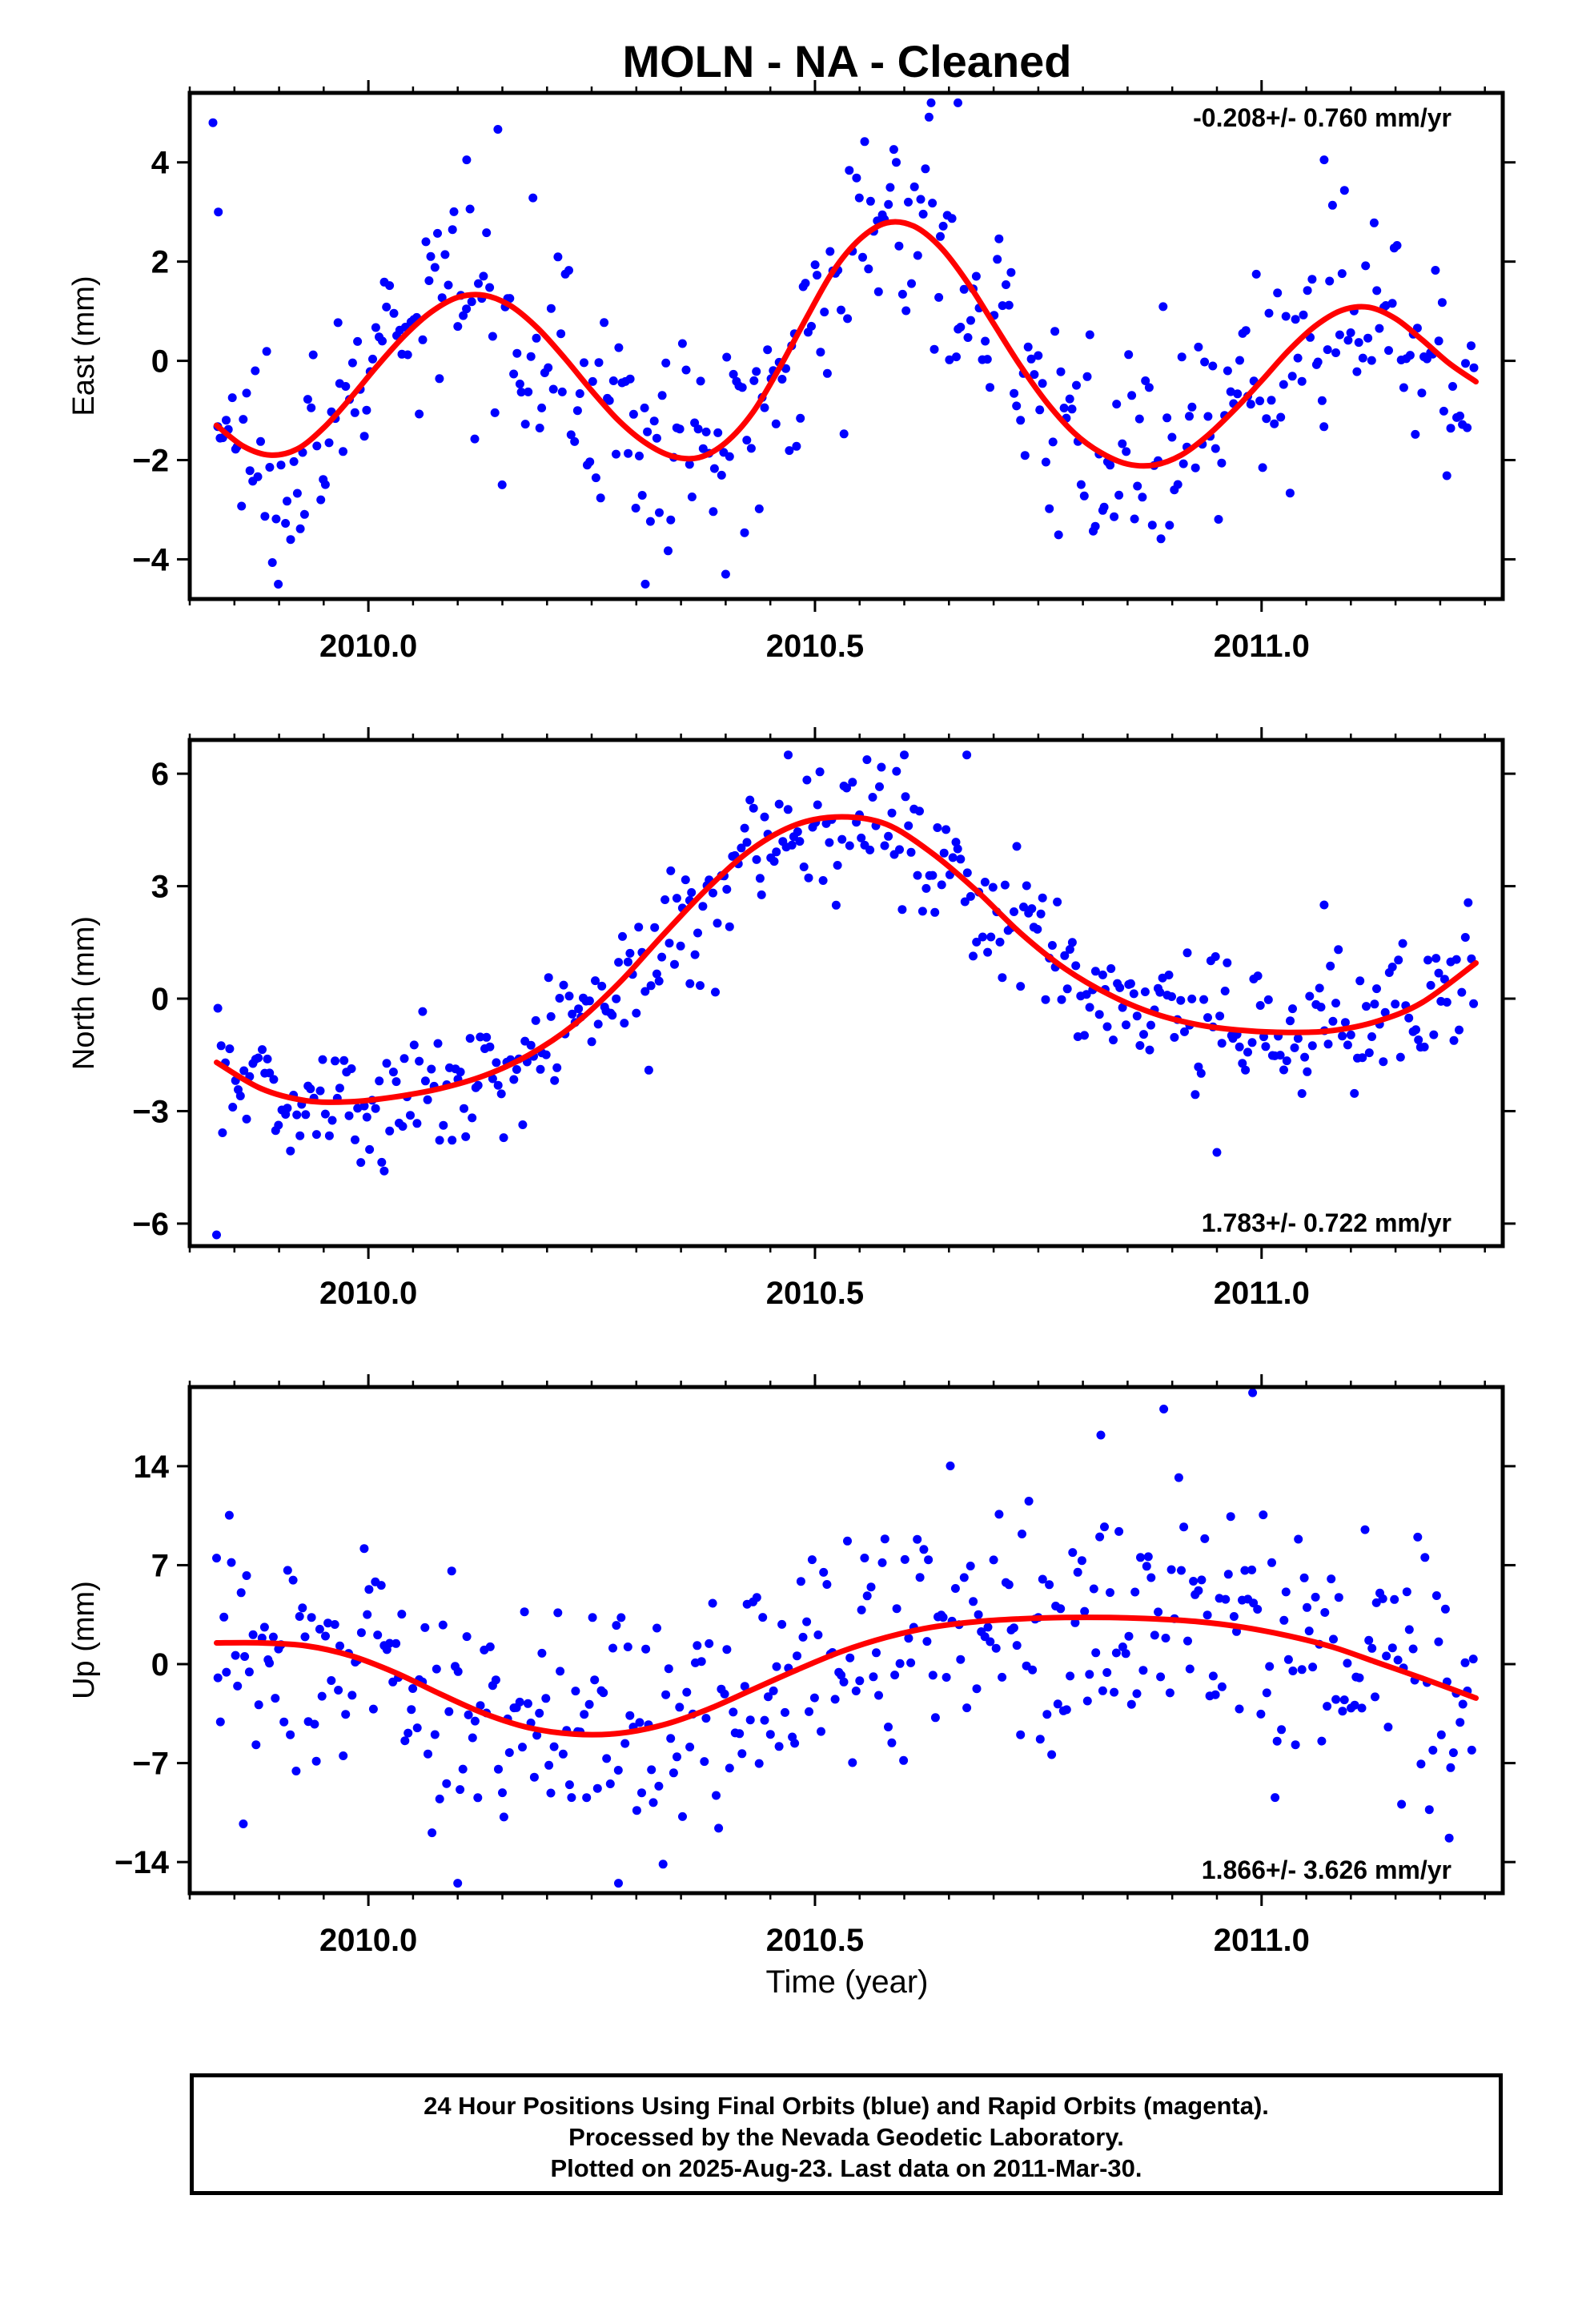 Image resolution: width=1582 pixels, height=2324 pixels. I want to click on chart-title: MOLN - NA - Cleaned, so click(847, 61).